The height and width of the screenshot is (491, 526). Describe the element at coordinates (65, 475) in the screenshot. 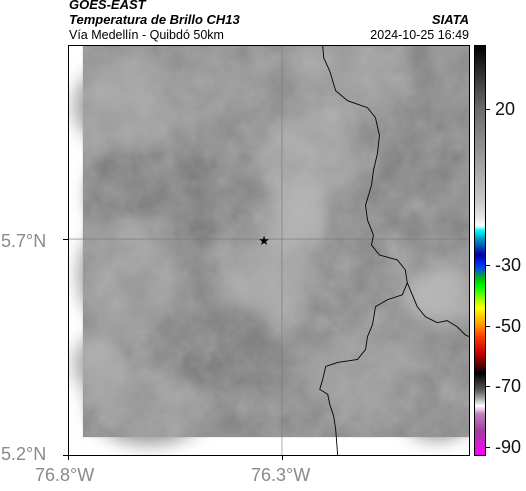

I see `x-tick-label: 76.8°W` at that location.